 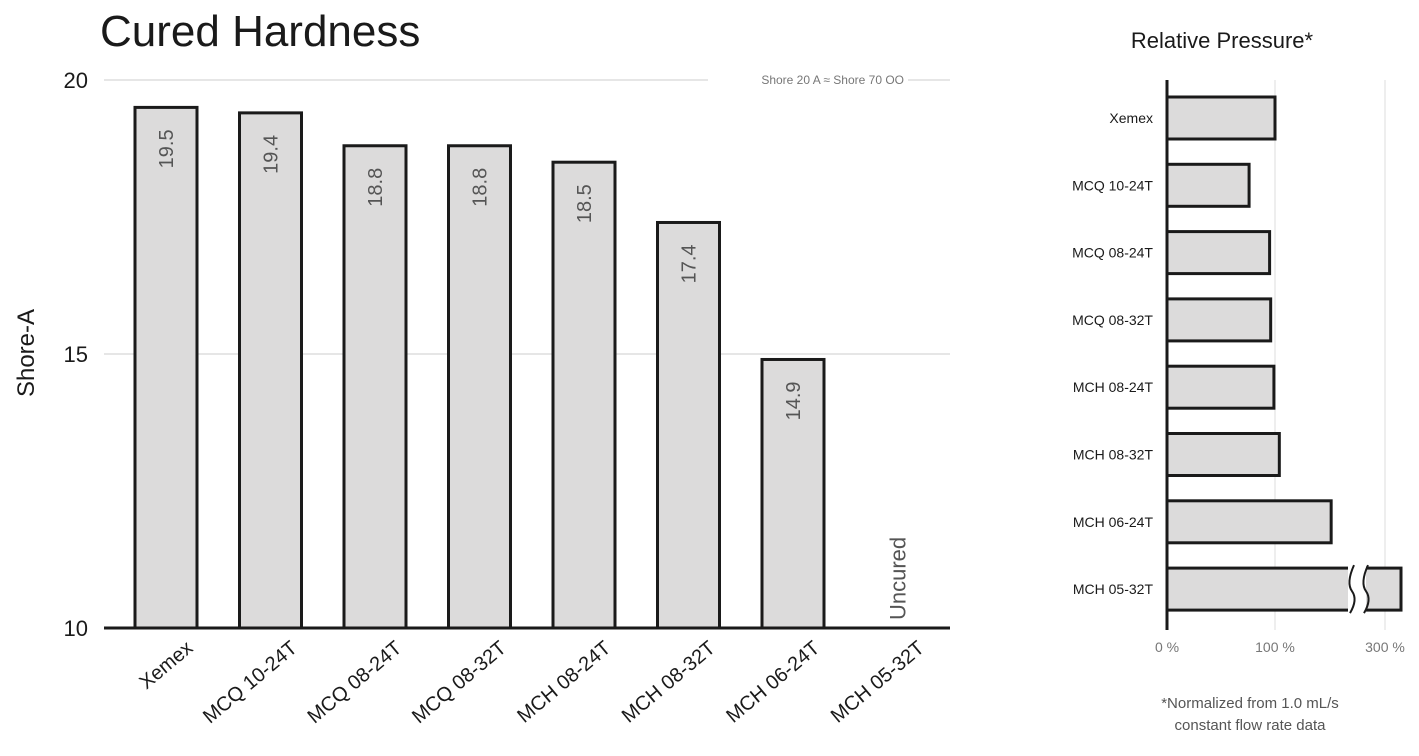 What do you see at coordinates (260, 31) in the screenshot?
I see `left-chart-title: Cured Hardness` at bounding box center [260, 31].